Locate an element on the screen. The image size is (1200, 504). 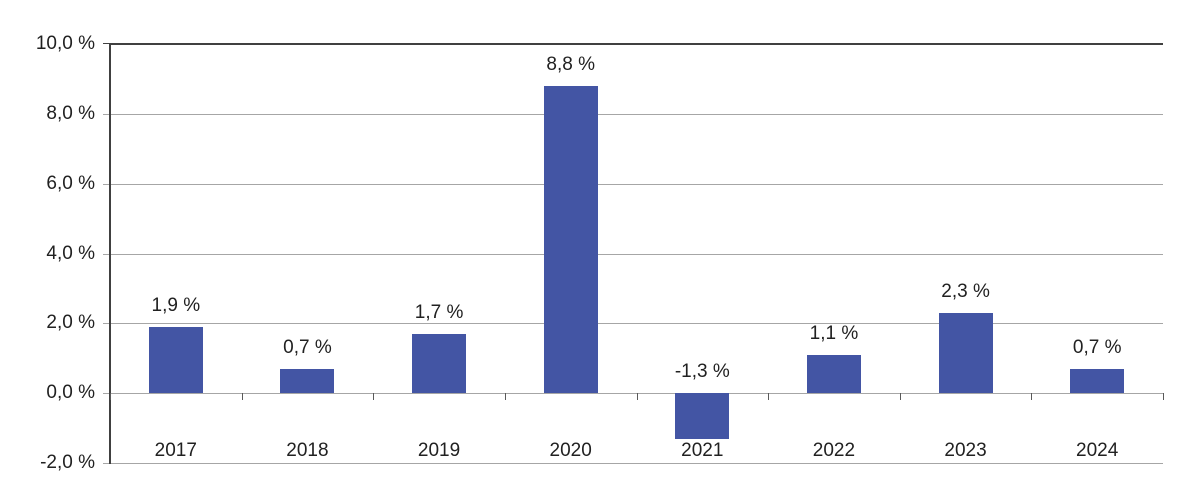
bar-value-label: 8,8 % is located at coordinates (570, 64).